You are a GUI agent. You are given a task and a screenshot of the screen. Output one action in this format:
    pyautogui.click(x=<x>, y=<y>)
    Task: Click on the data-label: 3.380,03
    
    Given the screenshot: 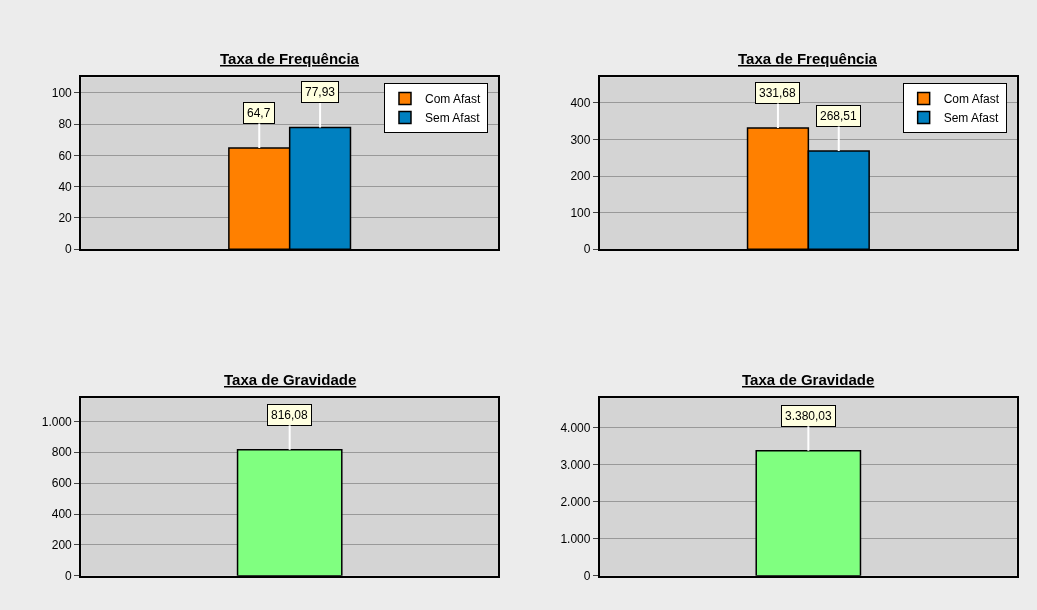 What is the action you would take?
    pyautogui.click(x=809, y=416)
    